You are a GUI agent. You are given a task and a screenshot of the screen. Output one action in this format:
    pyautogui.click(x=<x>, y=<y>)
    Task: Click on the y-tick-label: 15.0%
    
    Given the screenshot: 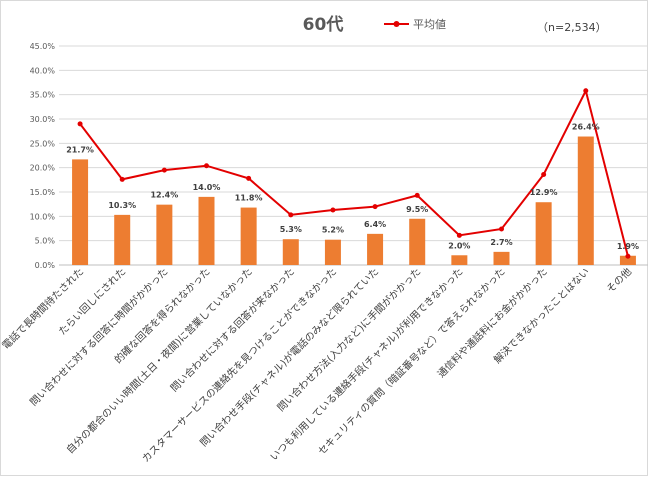 What is the action you would take?
    pyautogui.click(x=43, y=192)
    